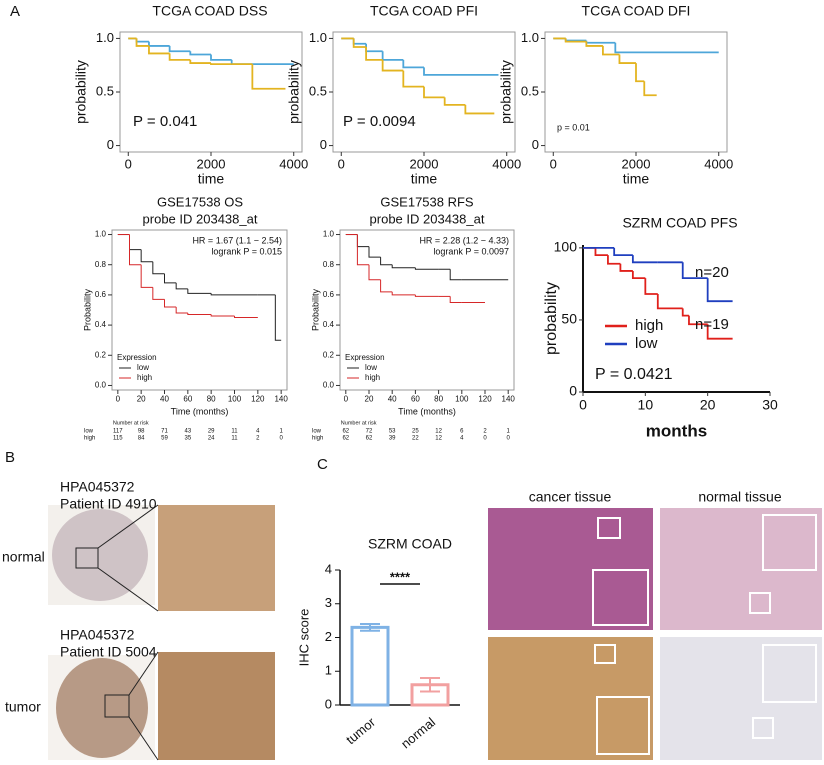  Describe the element at coordinates (118, 439) in the screenshot. I see `risk-count: 115` at that location.